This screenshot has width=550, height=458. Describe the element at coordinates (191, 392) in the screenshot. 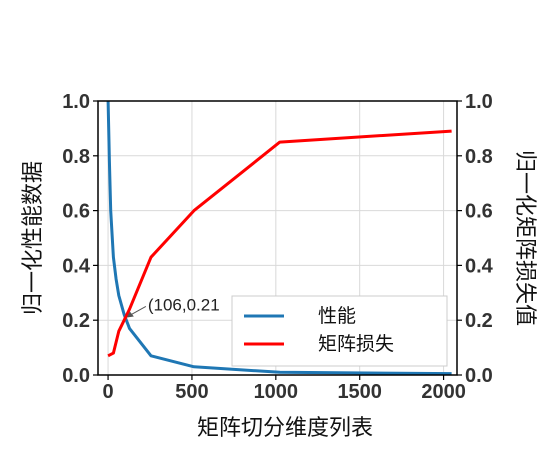

I see `x-tick-label: 500` at that location.